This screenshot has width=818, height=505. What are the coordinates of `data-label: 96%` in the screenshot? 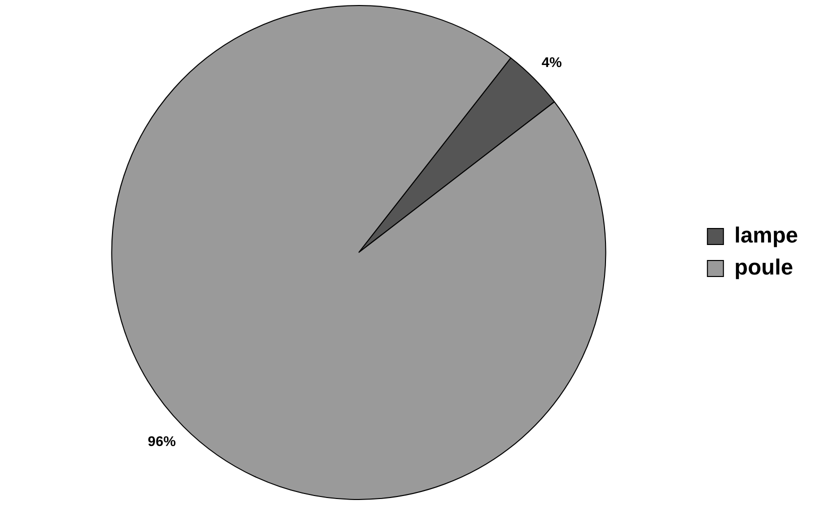 It's located at (162, 440).